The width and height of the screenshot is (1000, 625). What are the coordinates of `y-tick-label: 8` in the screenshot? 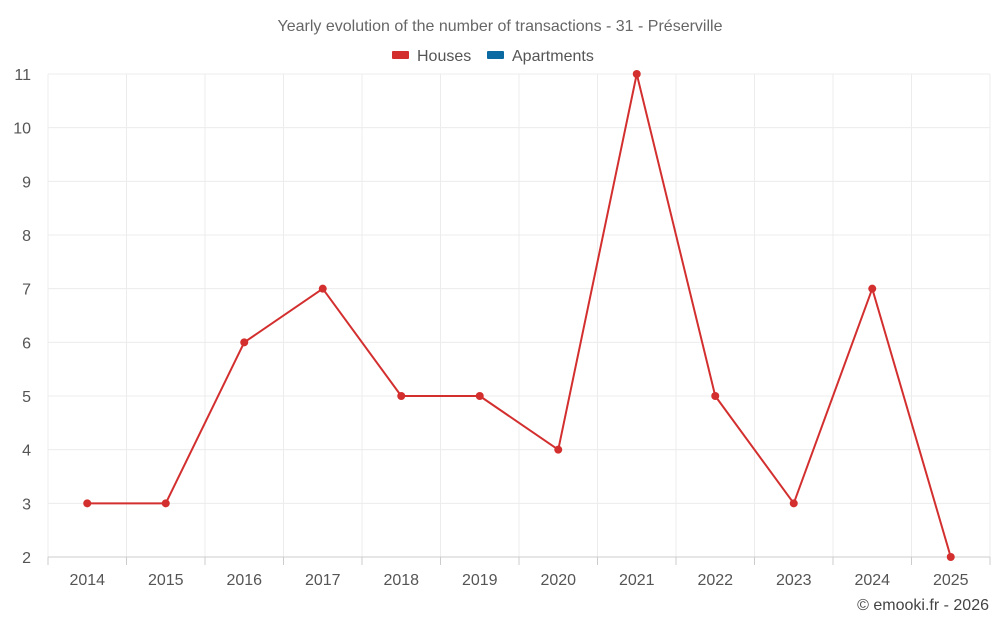 It's located at (26, 236).